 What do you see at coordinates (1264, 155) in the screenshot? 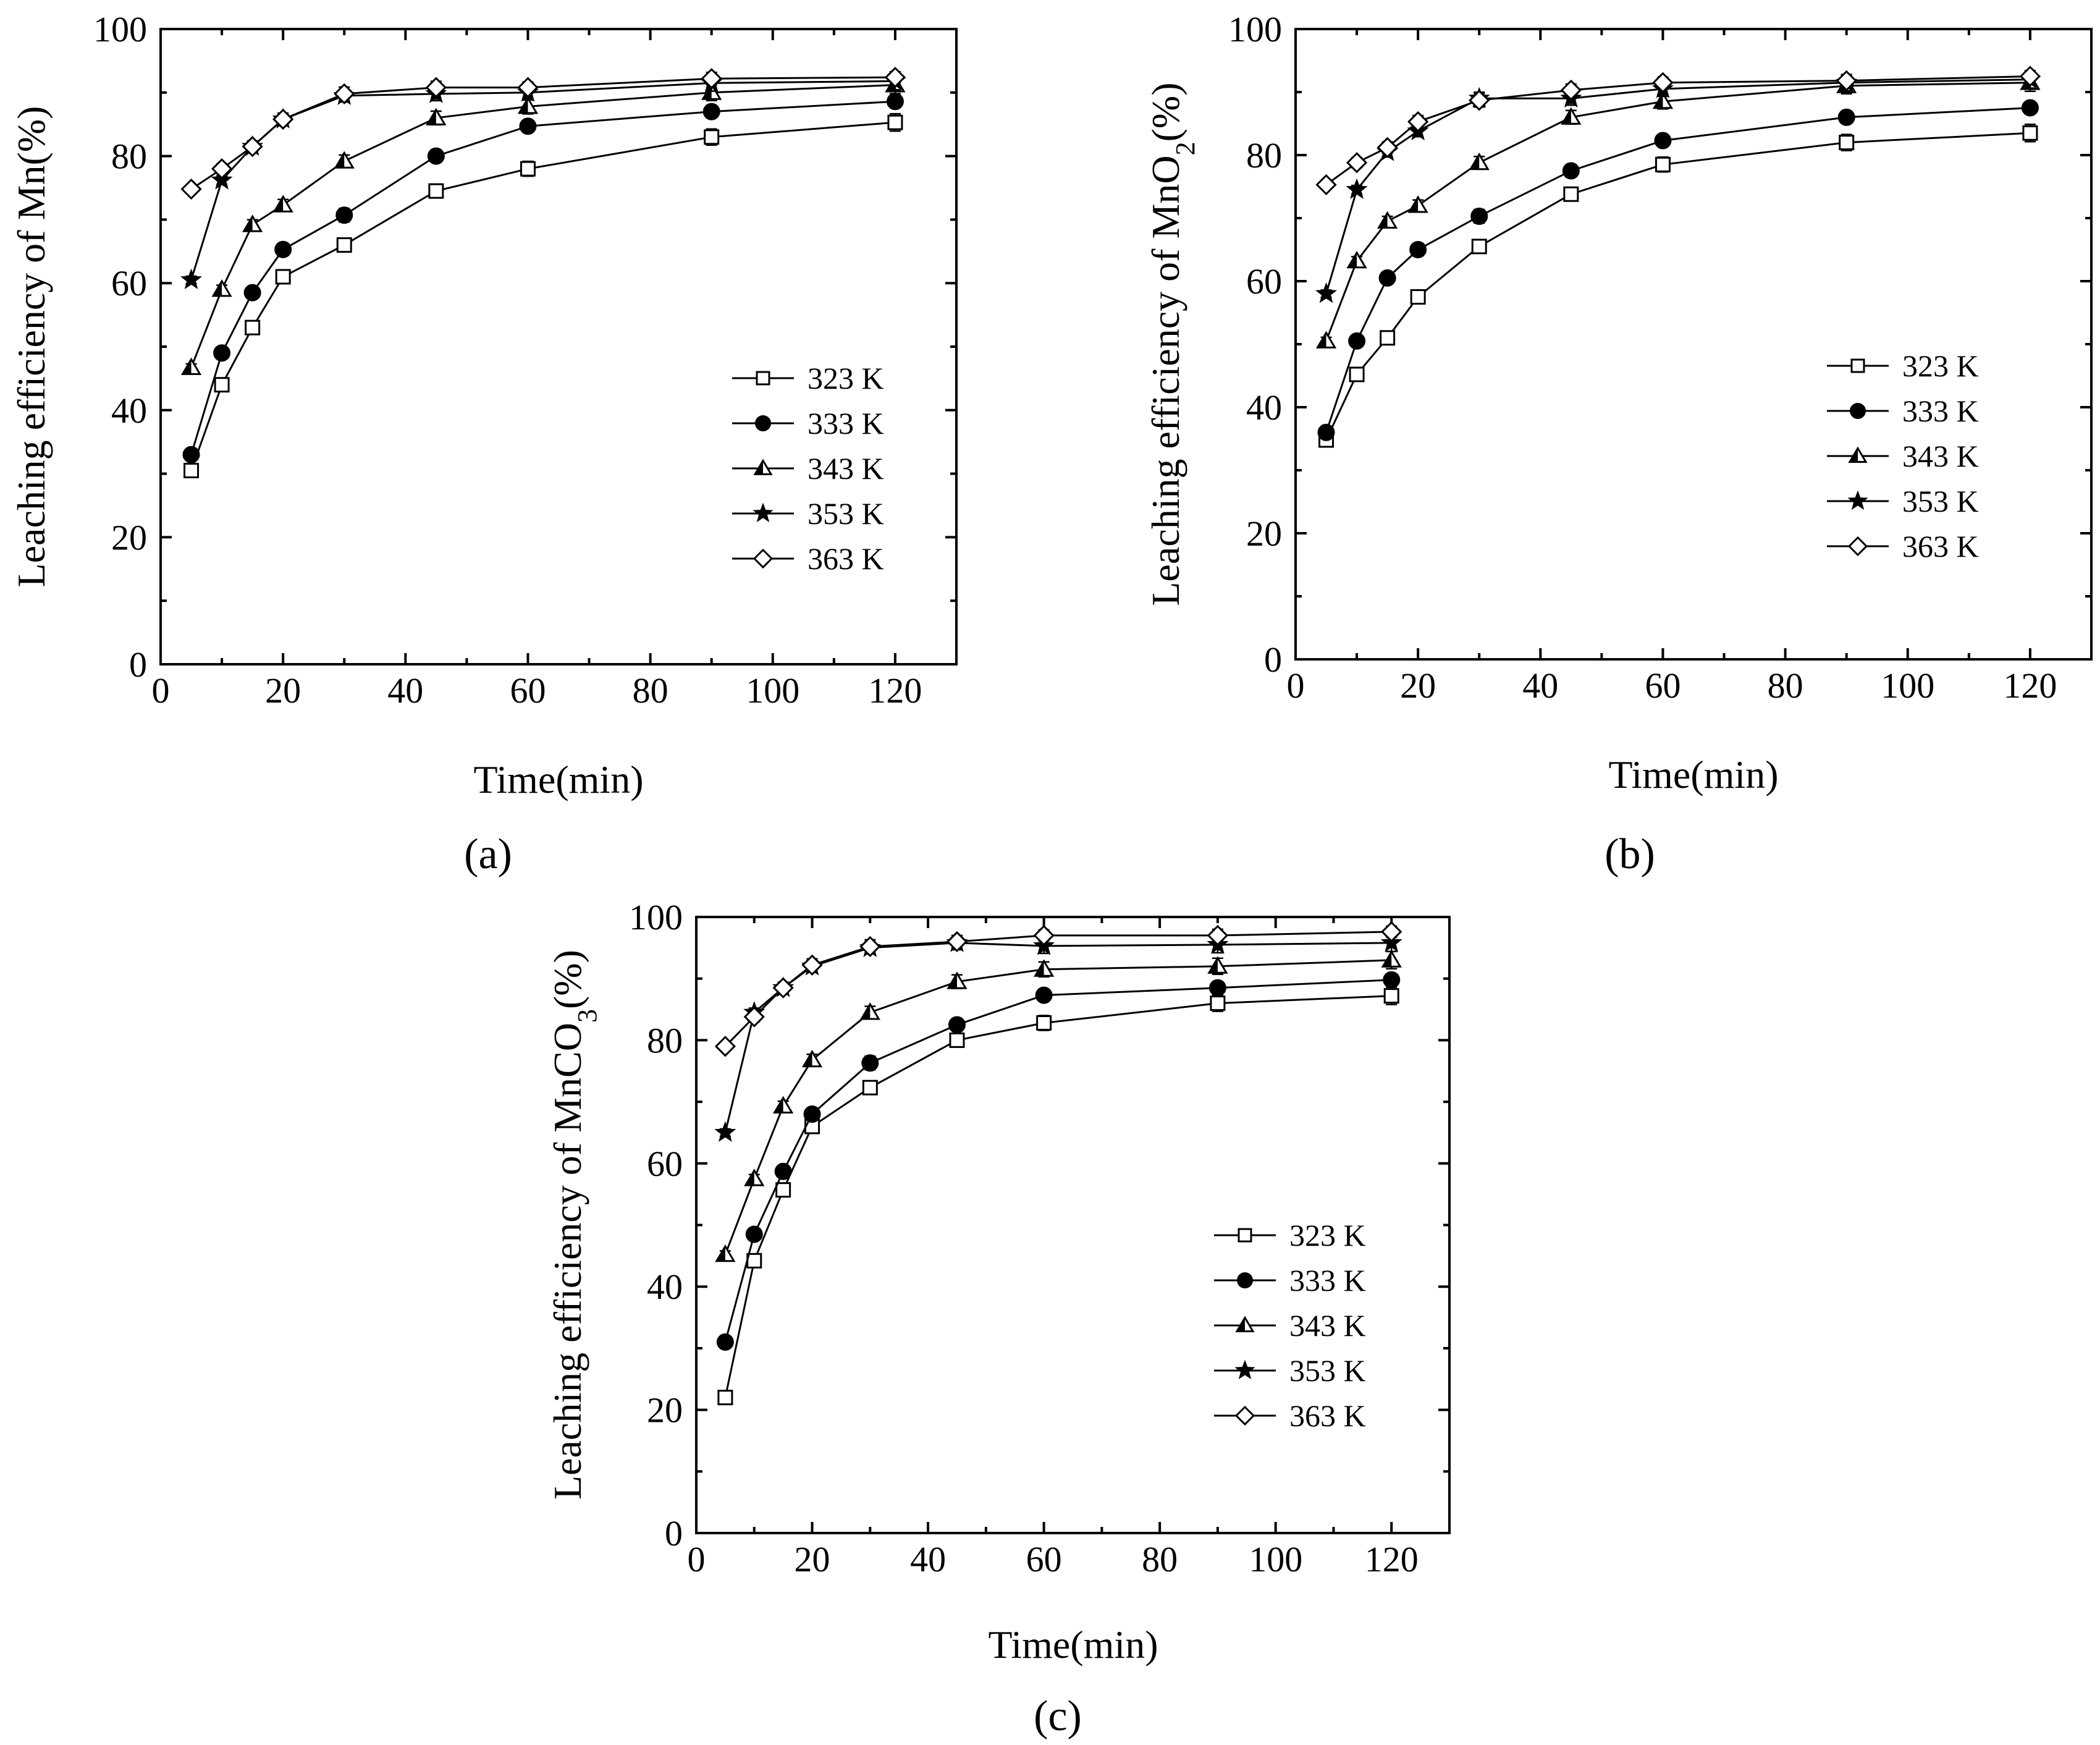
I see `y-tick-label: 80` at bounding box center [1264, 155].